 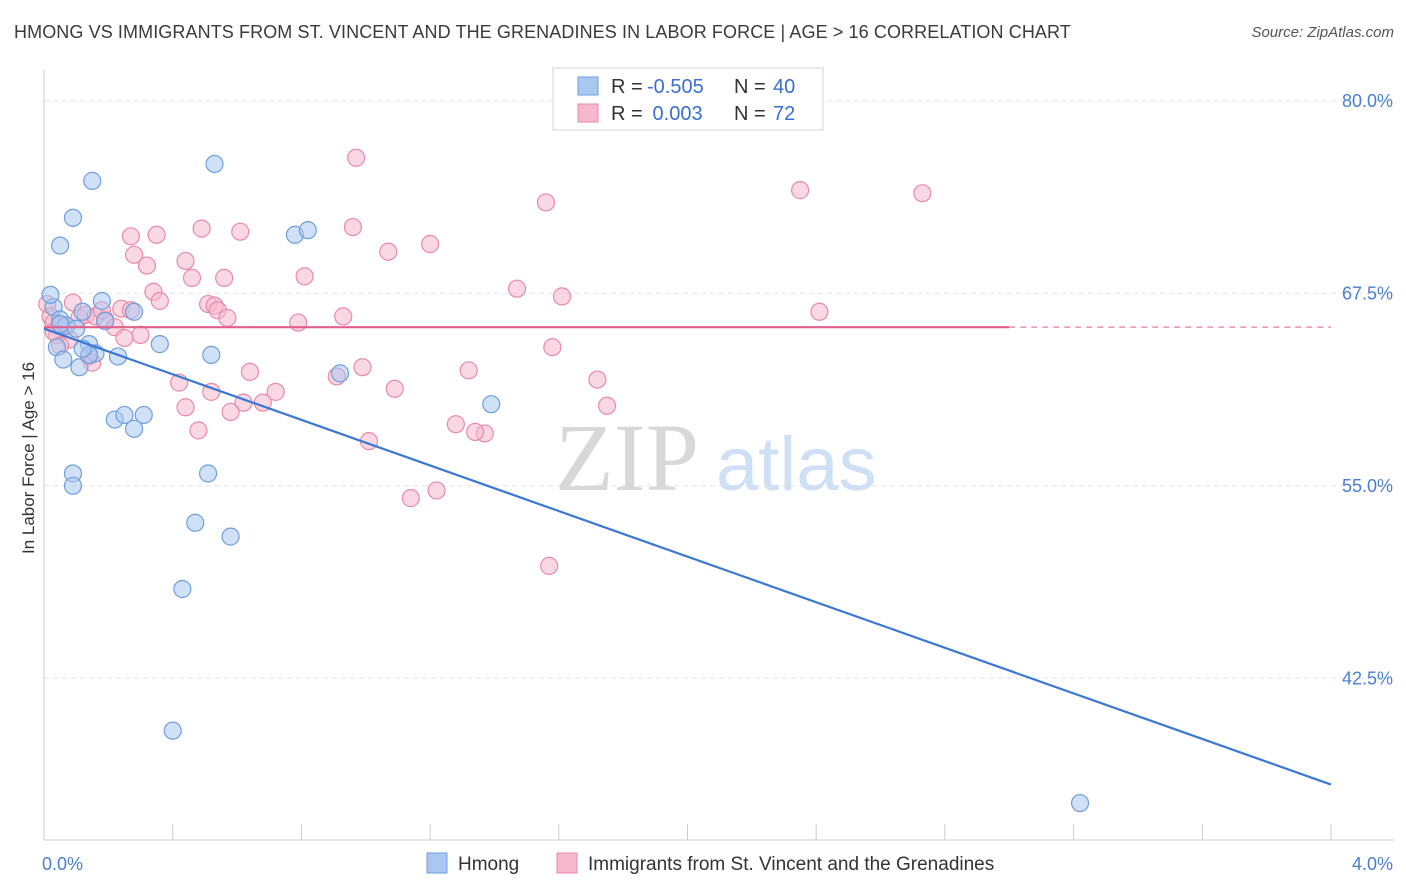 I want to click on y-axis-title: In Labor Force | Age > 16, so click(x=28, y=458).